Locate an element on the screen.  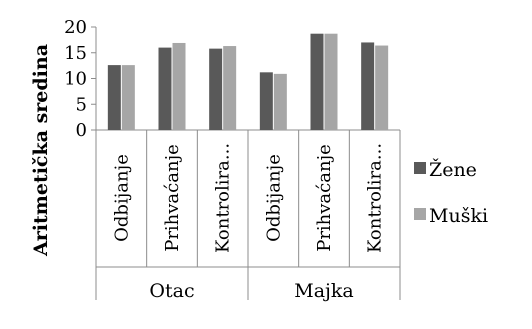
bar-žene-1 is located at coordinates (165, 88).